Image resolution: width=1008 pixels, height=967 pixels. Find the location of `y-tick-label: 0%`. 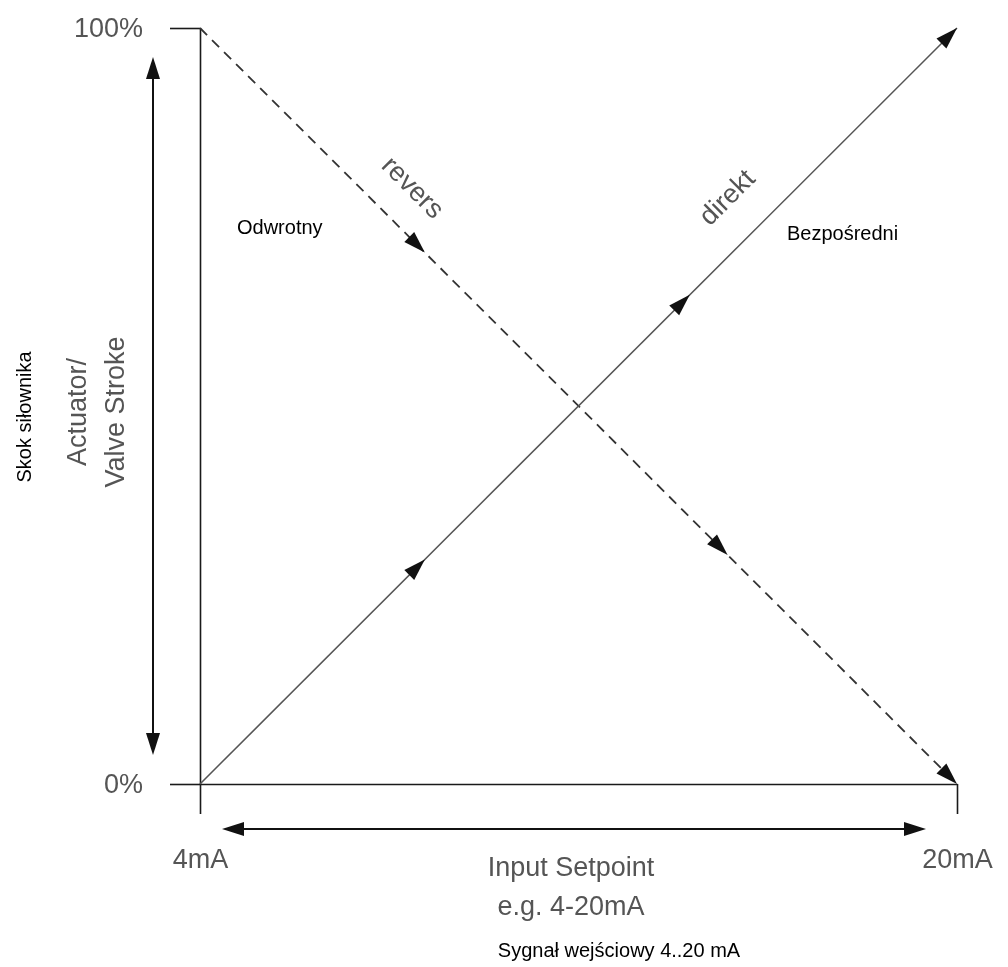

y-tick-label: 0% is located at coordinates (123, 784).